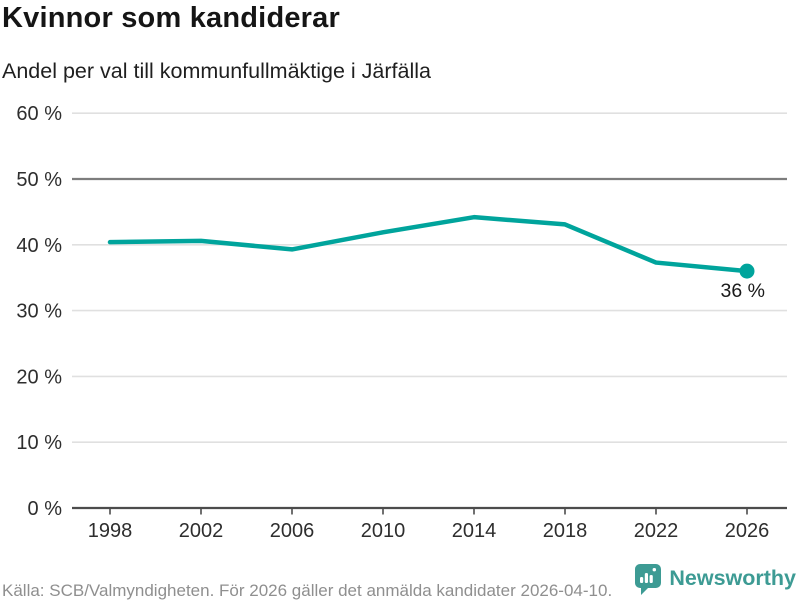 Image resolution: width=800 pixels, height=600 pixels. Describe the element at coordinates (743, 291) in the screenshot. I see `end-value-label: 36 %` at that location.